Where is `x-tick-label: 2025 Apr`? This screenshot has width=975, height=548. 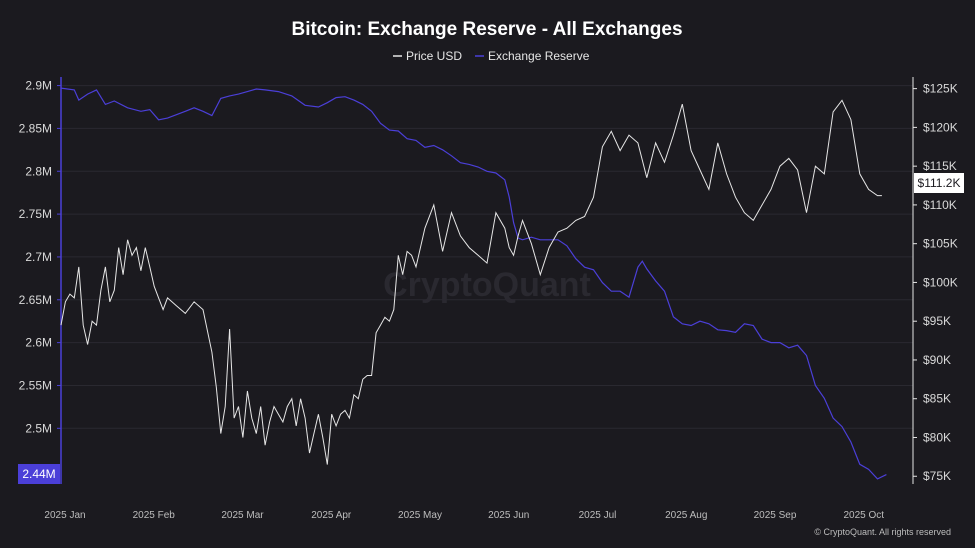 x-tick-label: 2025 Apr is located at coordinates (331, 515).